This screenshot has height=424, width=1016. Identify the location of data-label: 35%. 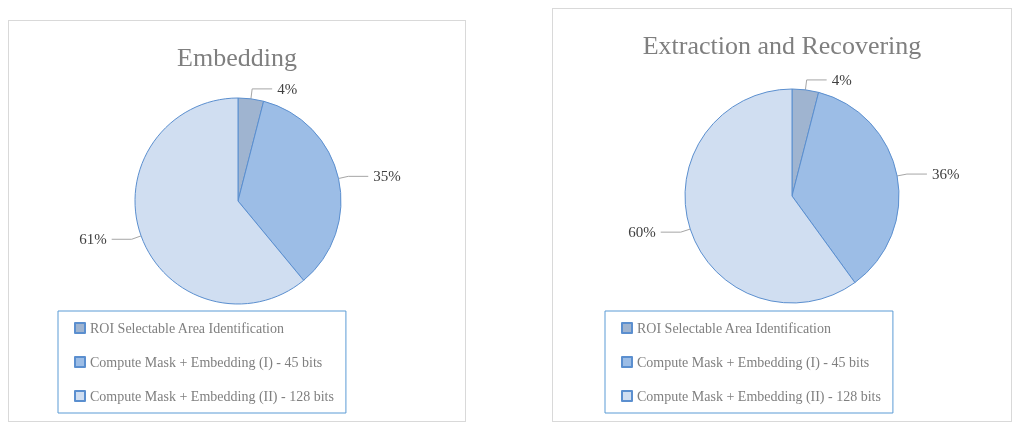
(387, 176).